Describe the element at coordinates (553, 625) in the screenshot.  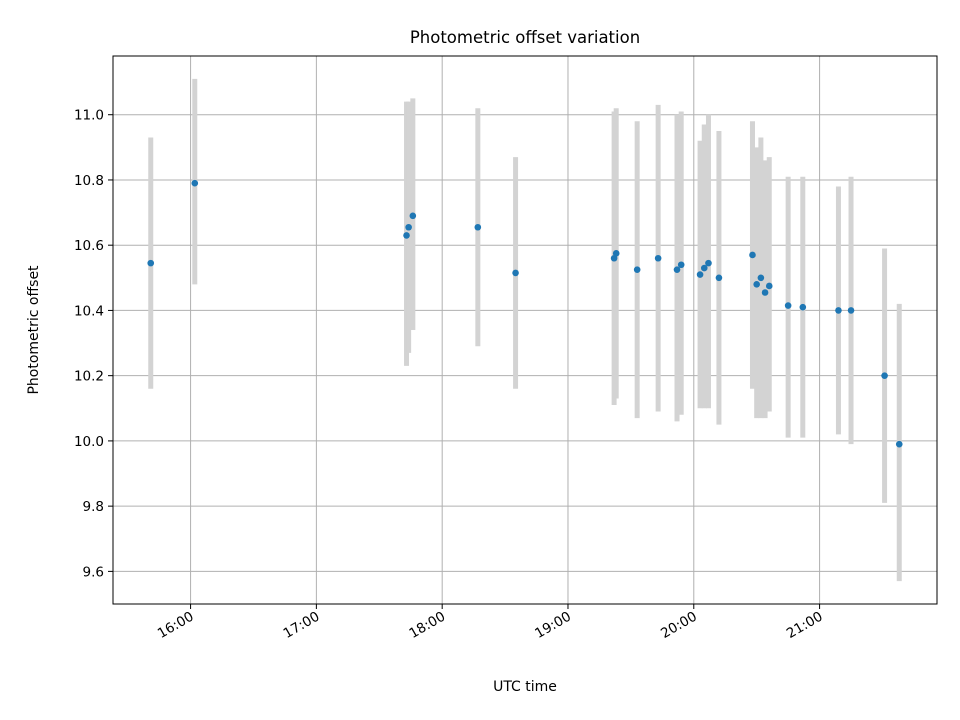
I see `x-tick-label: 19:00` at that location.